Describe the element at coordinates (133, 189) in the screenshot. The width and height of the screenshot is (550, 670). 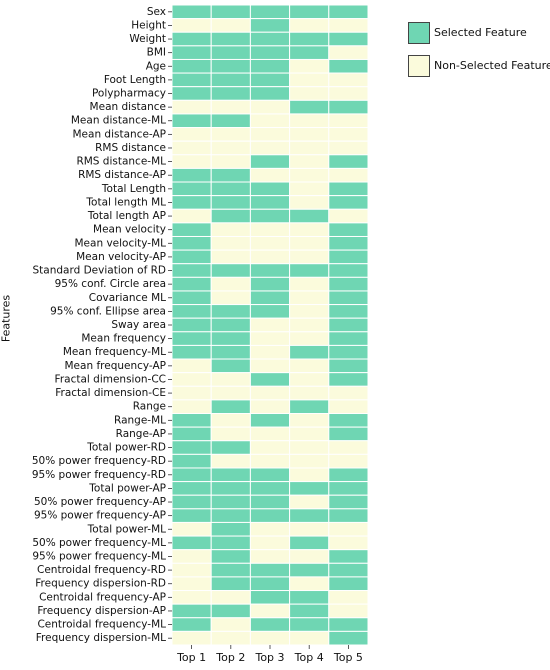
I see `y-tick-label: Total Length` at that location.